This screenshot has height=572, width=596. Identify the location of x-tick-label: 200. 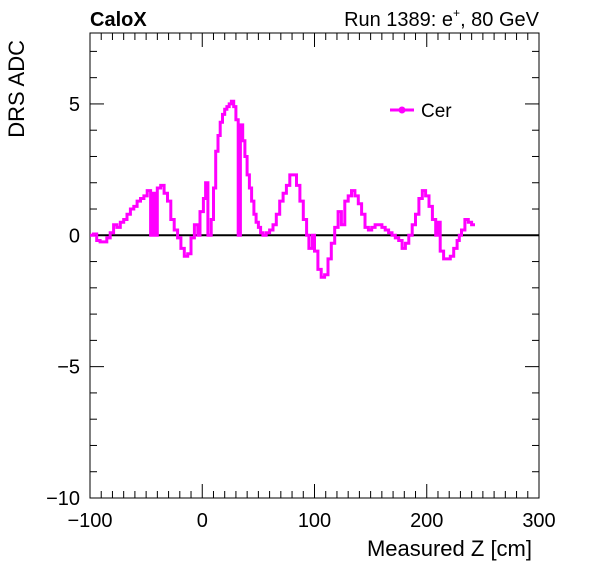
(426, 521).